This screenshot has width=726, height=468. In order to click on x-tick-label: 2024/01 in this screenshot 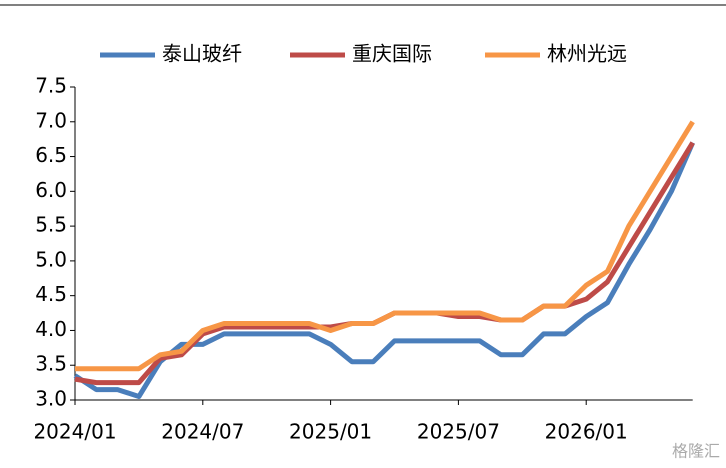, I will do `click(74, 432)`.